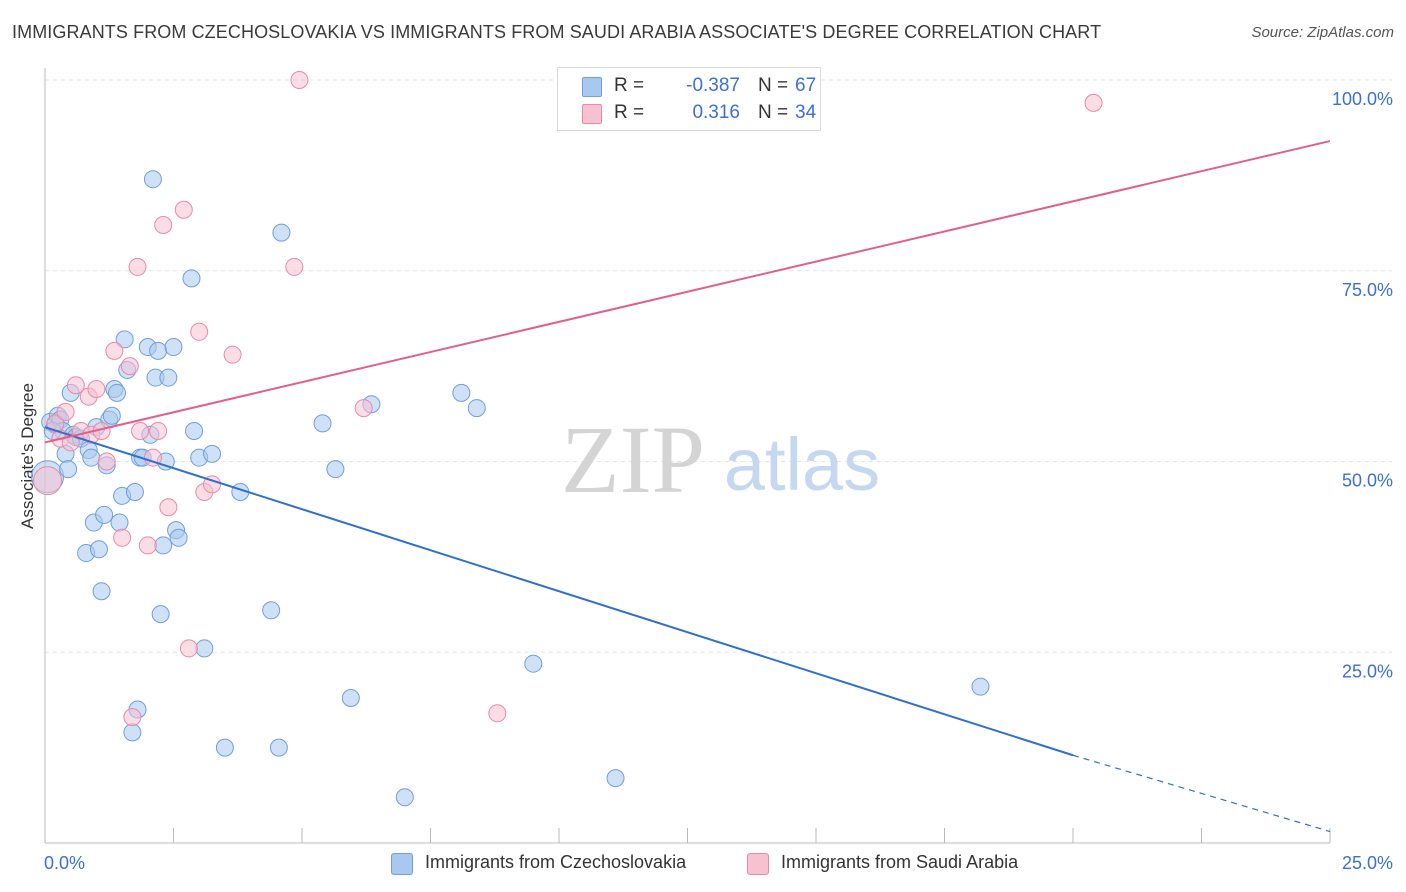 This screenshot has width=1406, height=892. I want to click on y-tick-label: 50.0%, so click(1367, 481).